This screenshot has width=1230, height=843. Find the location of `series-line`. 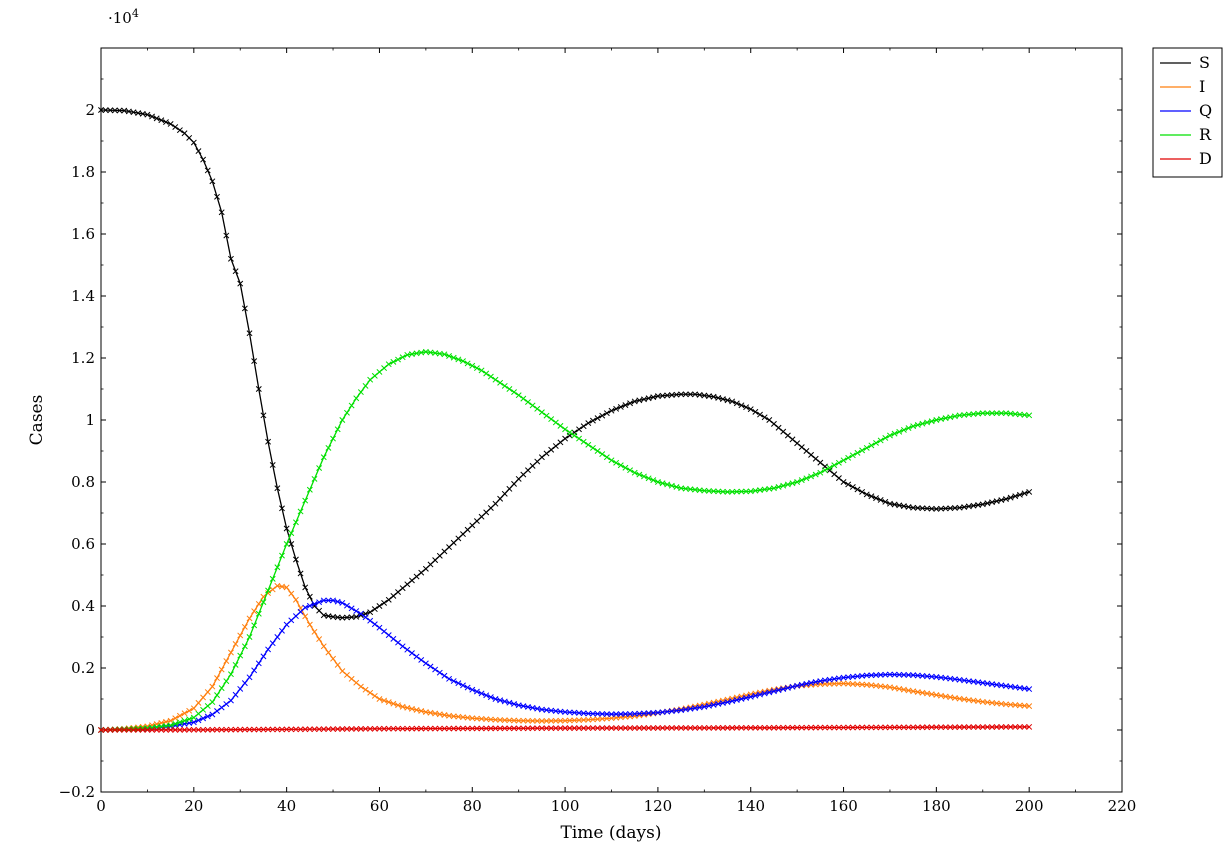

series-line is located at coordinates (565, 658).